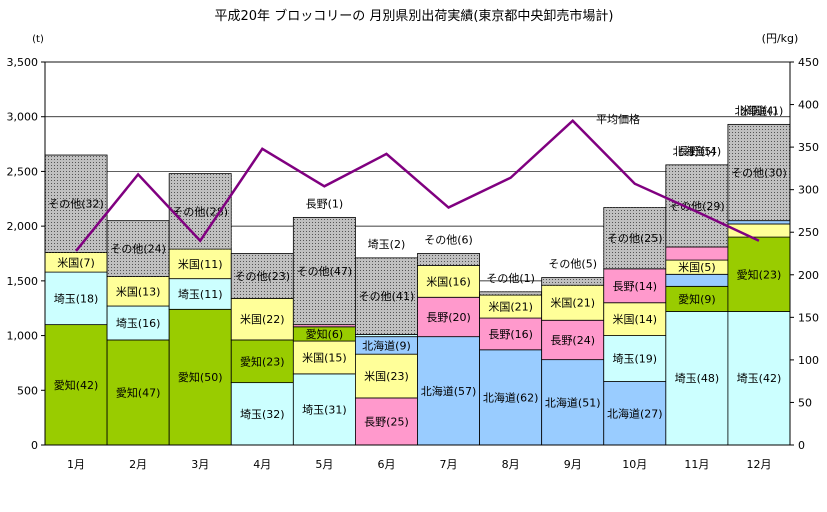  What do you see at coordinates (758, 464) in the screenshot?
I see `x-tick-label: 12月` at bounding box center [758, 464].